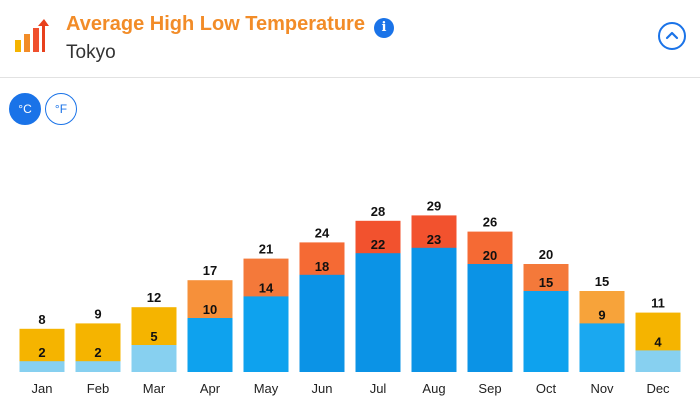 The image size is (700, 420). Describe the element at coordinates (602, 281) in the screenshot. I see `high-value-label: 15` at that location.